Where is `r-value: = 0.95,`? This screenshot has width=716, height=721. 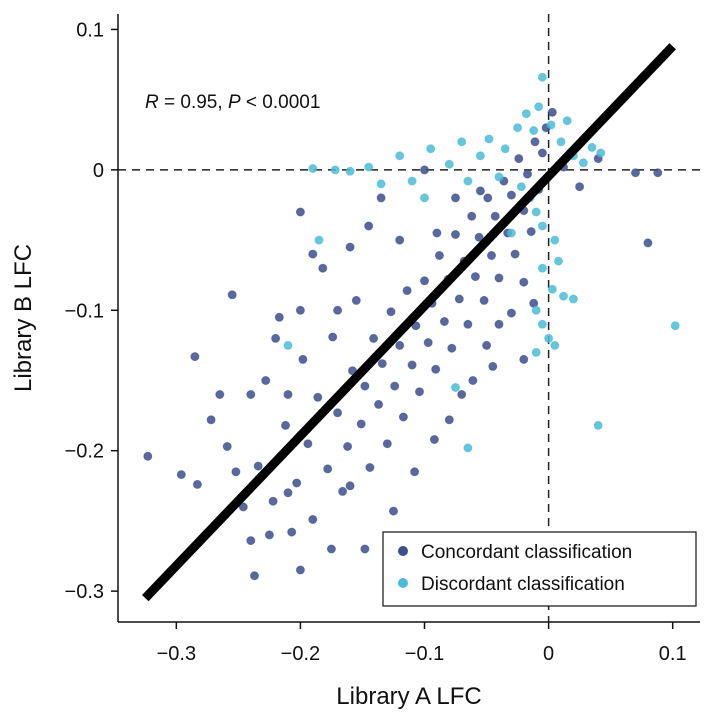 r-value: = 0.95, is located at coordinates (193, 102).